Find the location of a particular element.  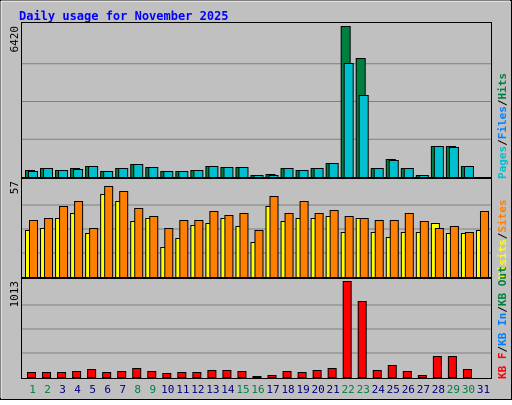

x-tick-label: 5 is located at coordinates (92, 389).